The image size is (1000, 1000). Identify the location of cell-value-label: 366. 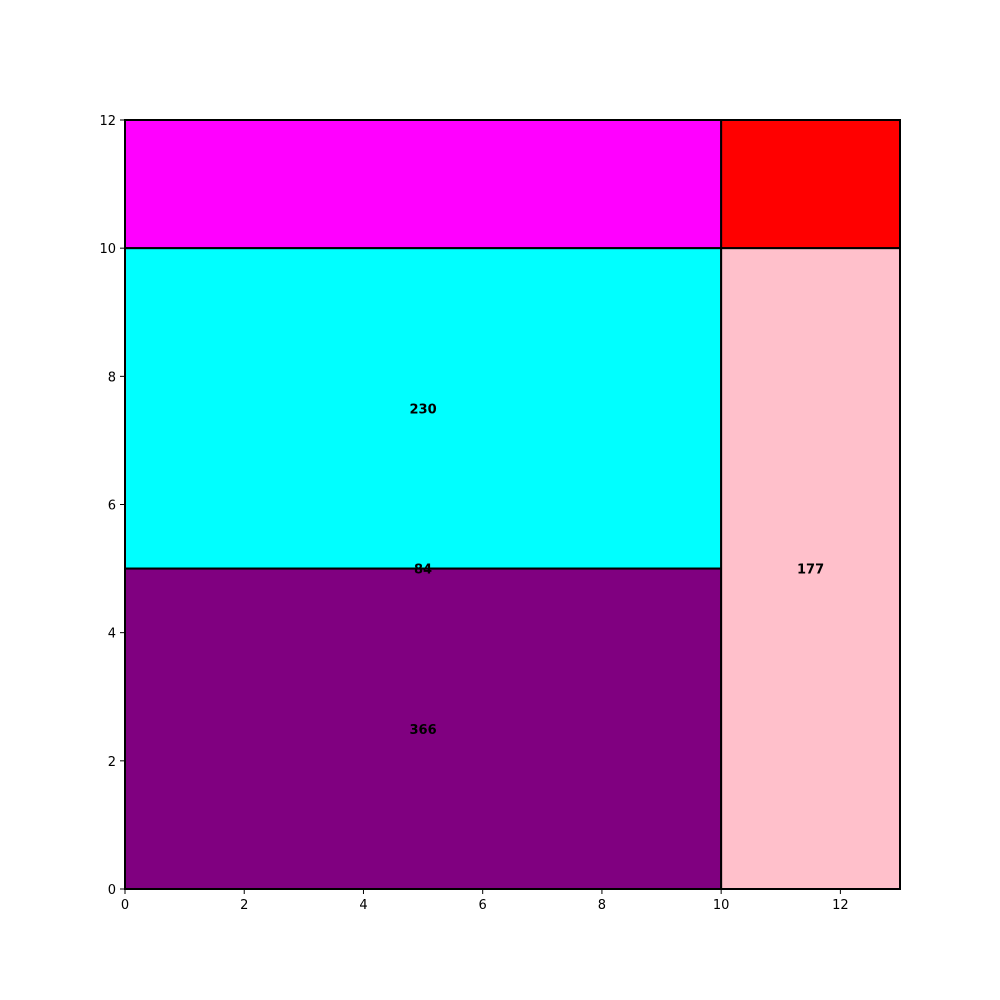
(423, 730).